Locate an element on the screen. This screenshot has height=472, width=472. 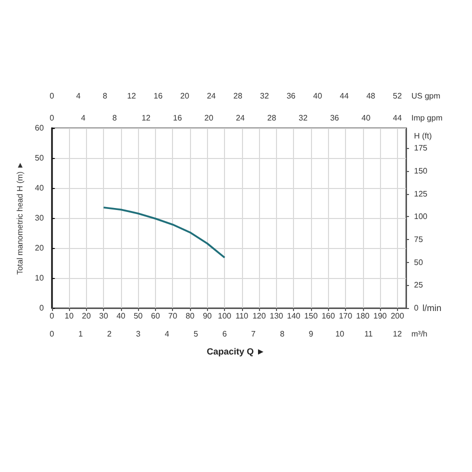
x-tick-label: 30 is located at coordinates (104, 316).